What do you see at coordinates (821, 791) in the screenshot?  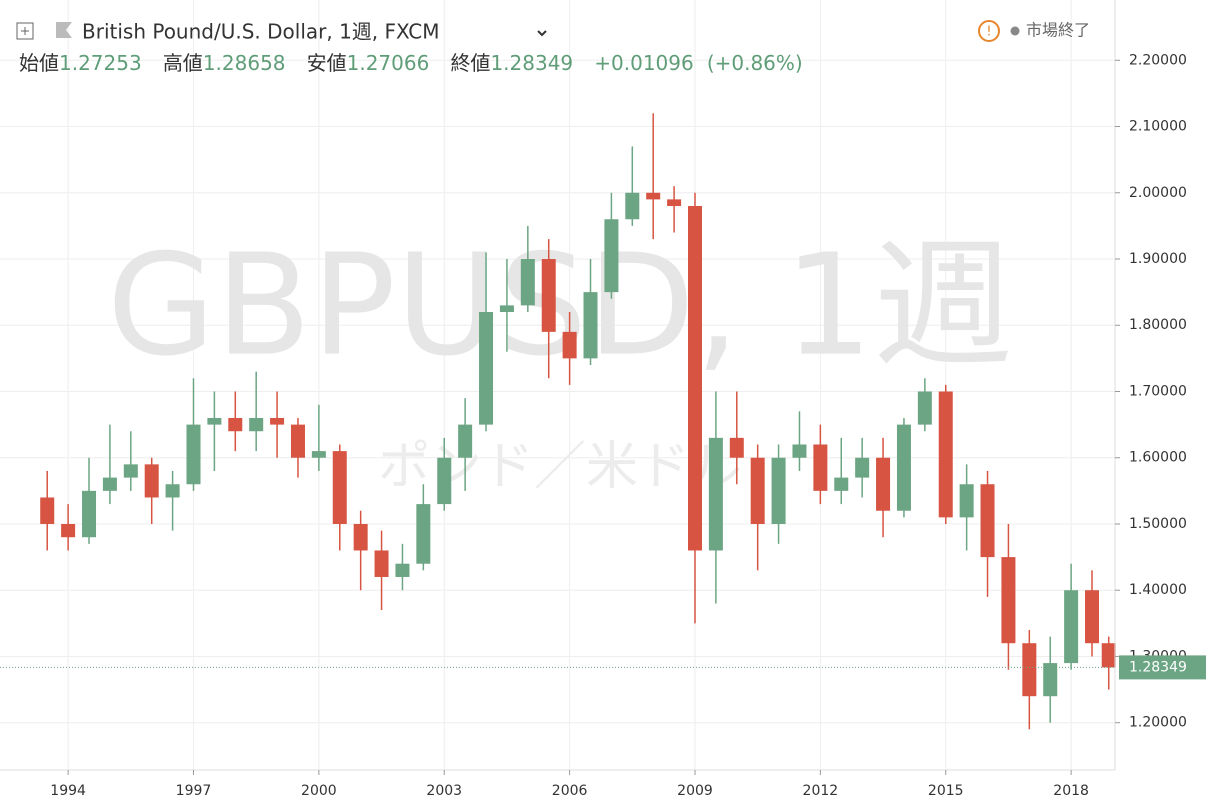 I see `x-tick-label: 2012` at bounding box center [821, 791].